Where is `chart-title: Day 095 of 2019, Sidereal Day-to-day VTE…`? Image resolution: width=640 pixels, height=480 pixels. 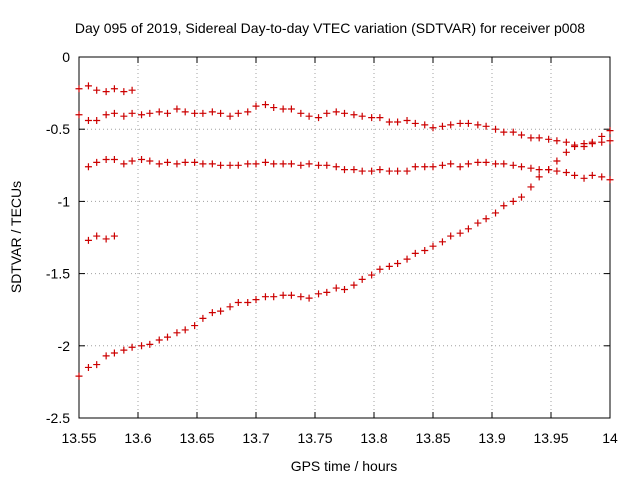 chart-title: Day 095 of 2019, Sidereal Day-to-day VTE… is located at coordinates (330, 28).